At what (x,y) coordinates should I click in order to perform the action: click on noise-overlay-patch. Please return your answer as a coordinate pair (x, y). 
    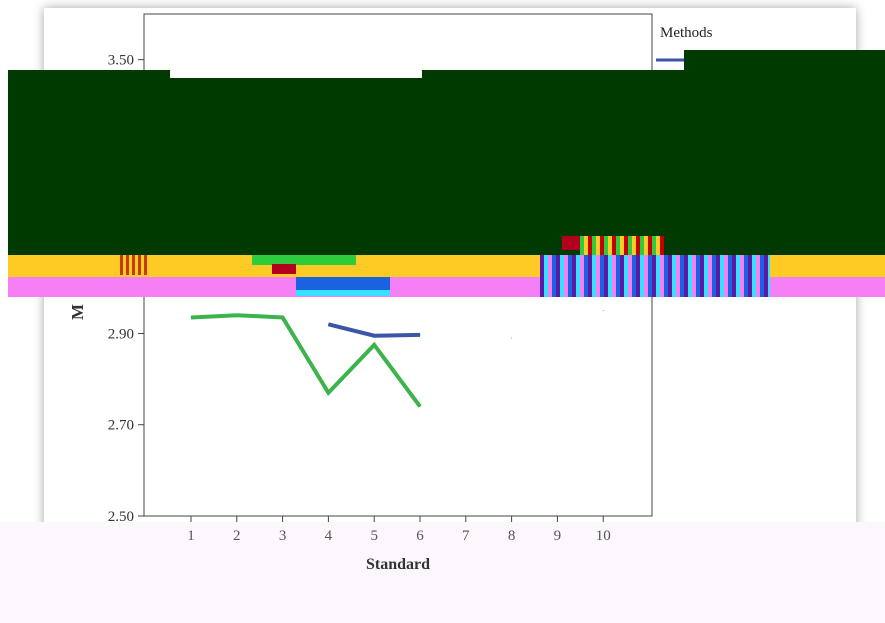
    Looking at the image, I should click on (655, 276).